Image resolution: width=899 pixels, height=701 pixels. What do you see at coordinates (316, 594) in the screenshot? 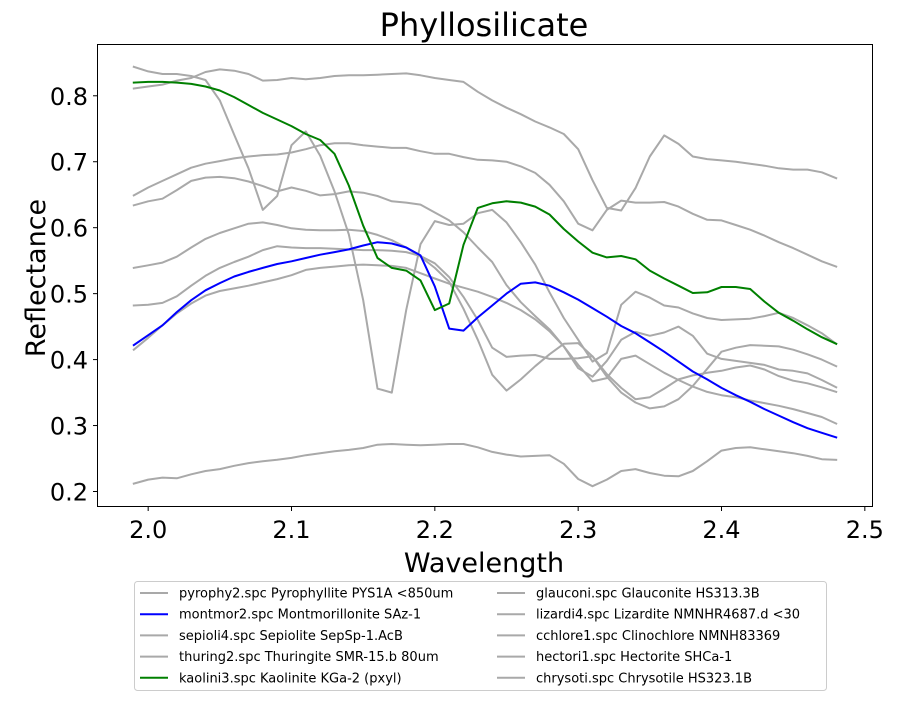
I see `legend-label-0: pyrophy2.spc Pyrophyllite PYS1A <850um` at bounding box center [316, 594].